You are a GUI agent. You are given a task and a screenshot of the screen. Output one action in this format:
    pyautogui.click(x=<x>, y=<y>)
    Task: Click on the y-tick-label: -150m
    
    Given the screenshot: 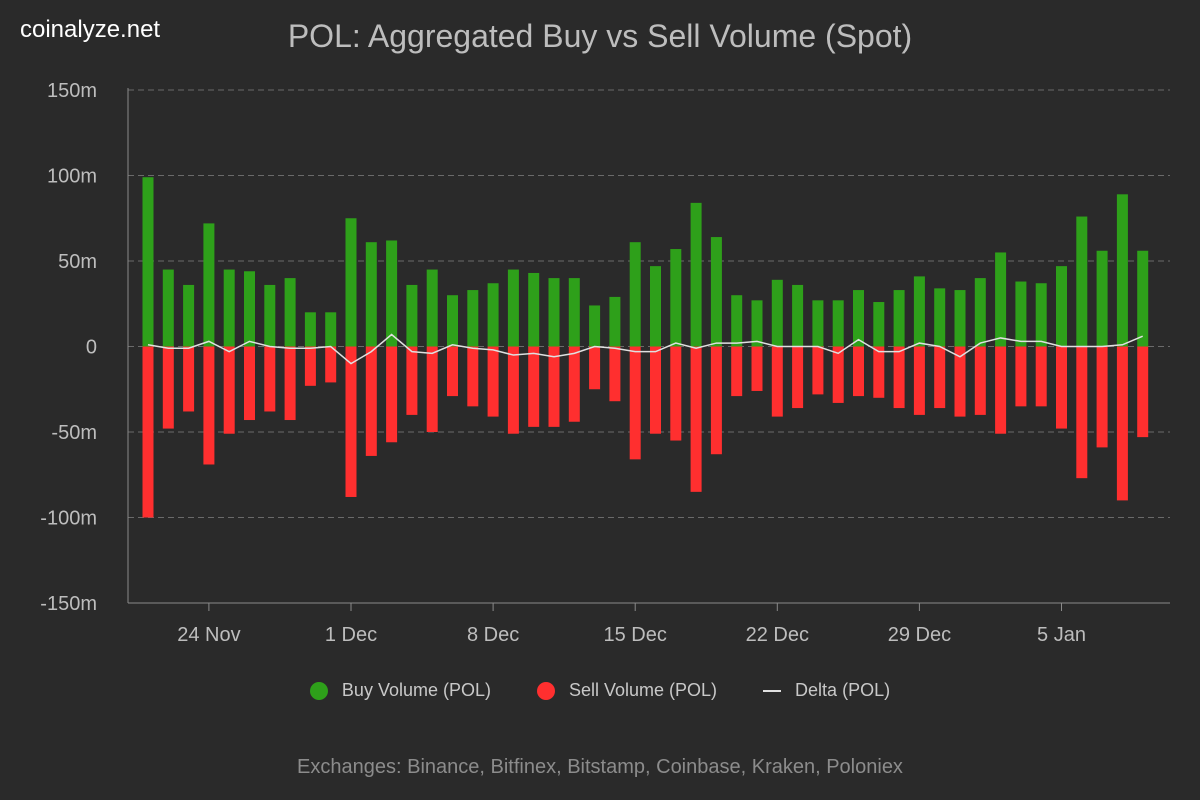 What is the action you would take?
    pyautogui.click(x=68, y=604)
    